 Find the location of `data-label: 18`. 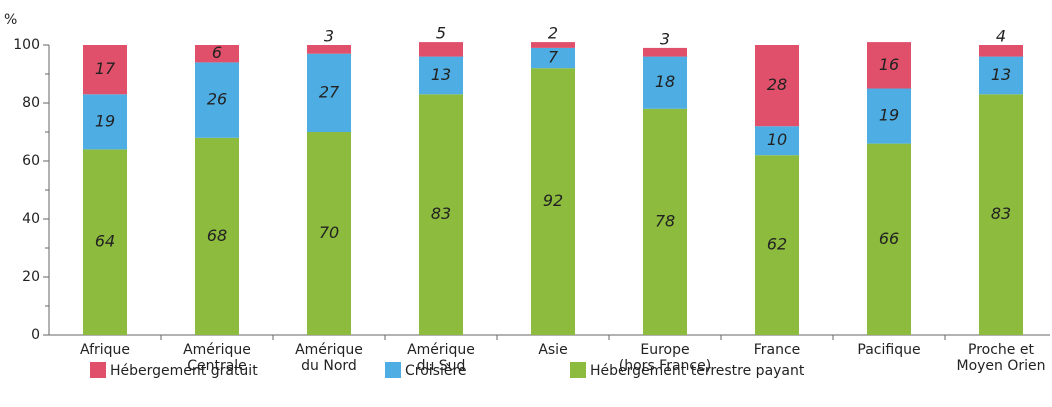

data-label: 18 is located at coordinates (665, 81).